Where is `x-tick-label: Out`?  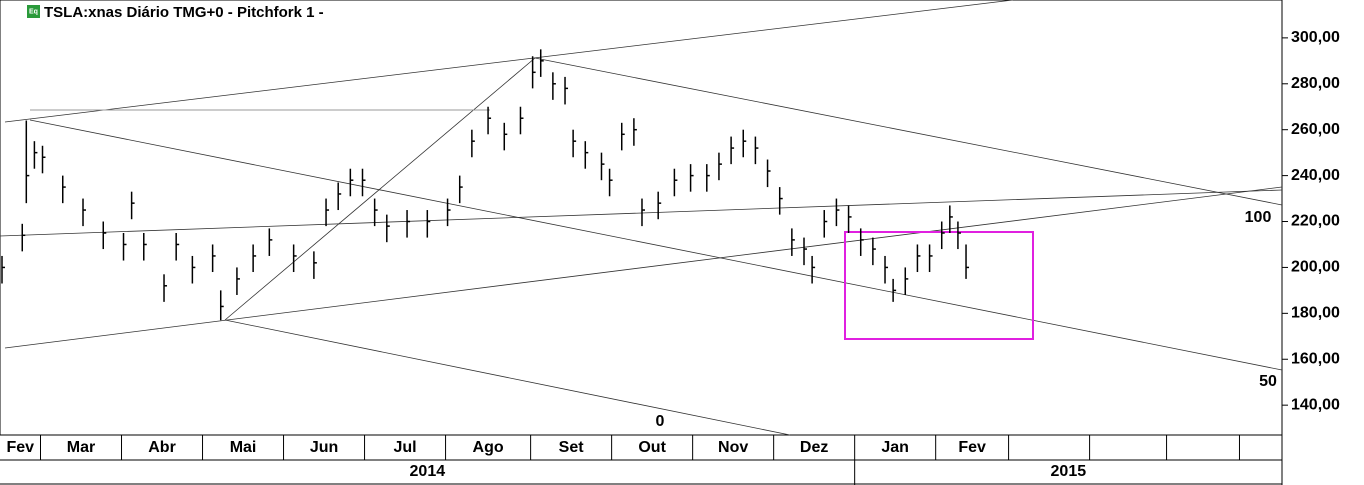
x-tick-label: Out is located at coordinates (652, 447).